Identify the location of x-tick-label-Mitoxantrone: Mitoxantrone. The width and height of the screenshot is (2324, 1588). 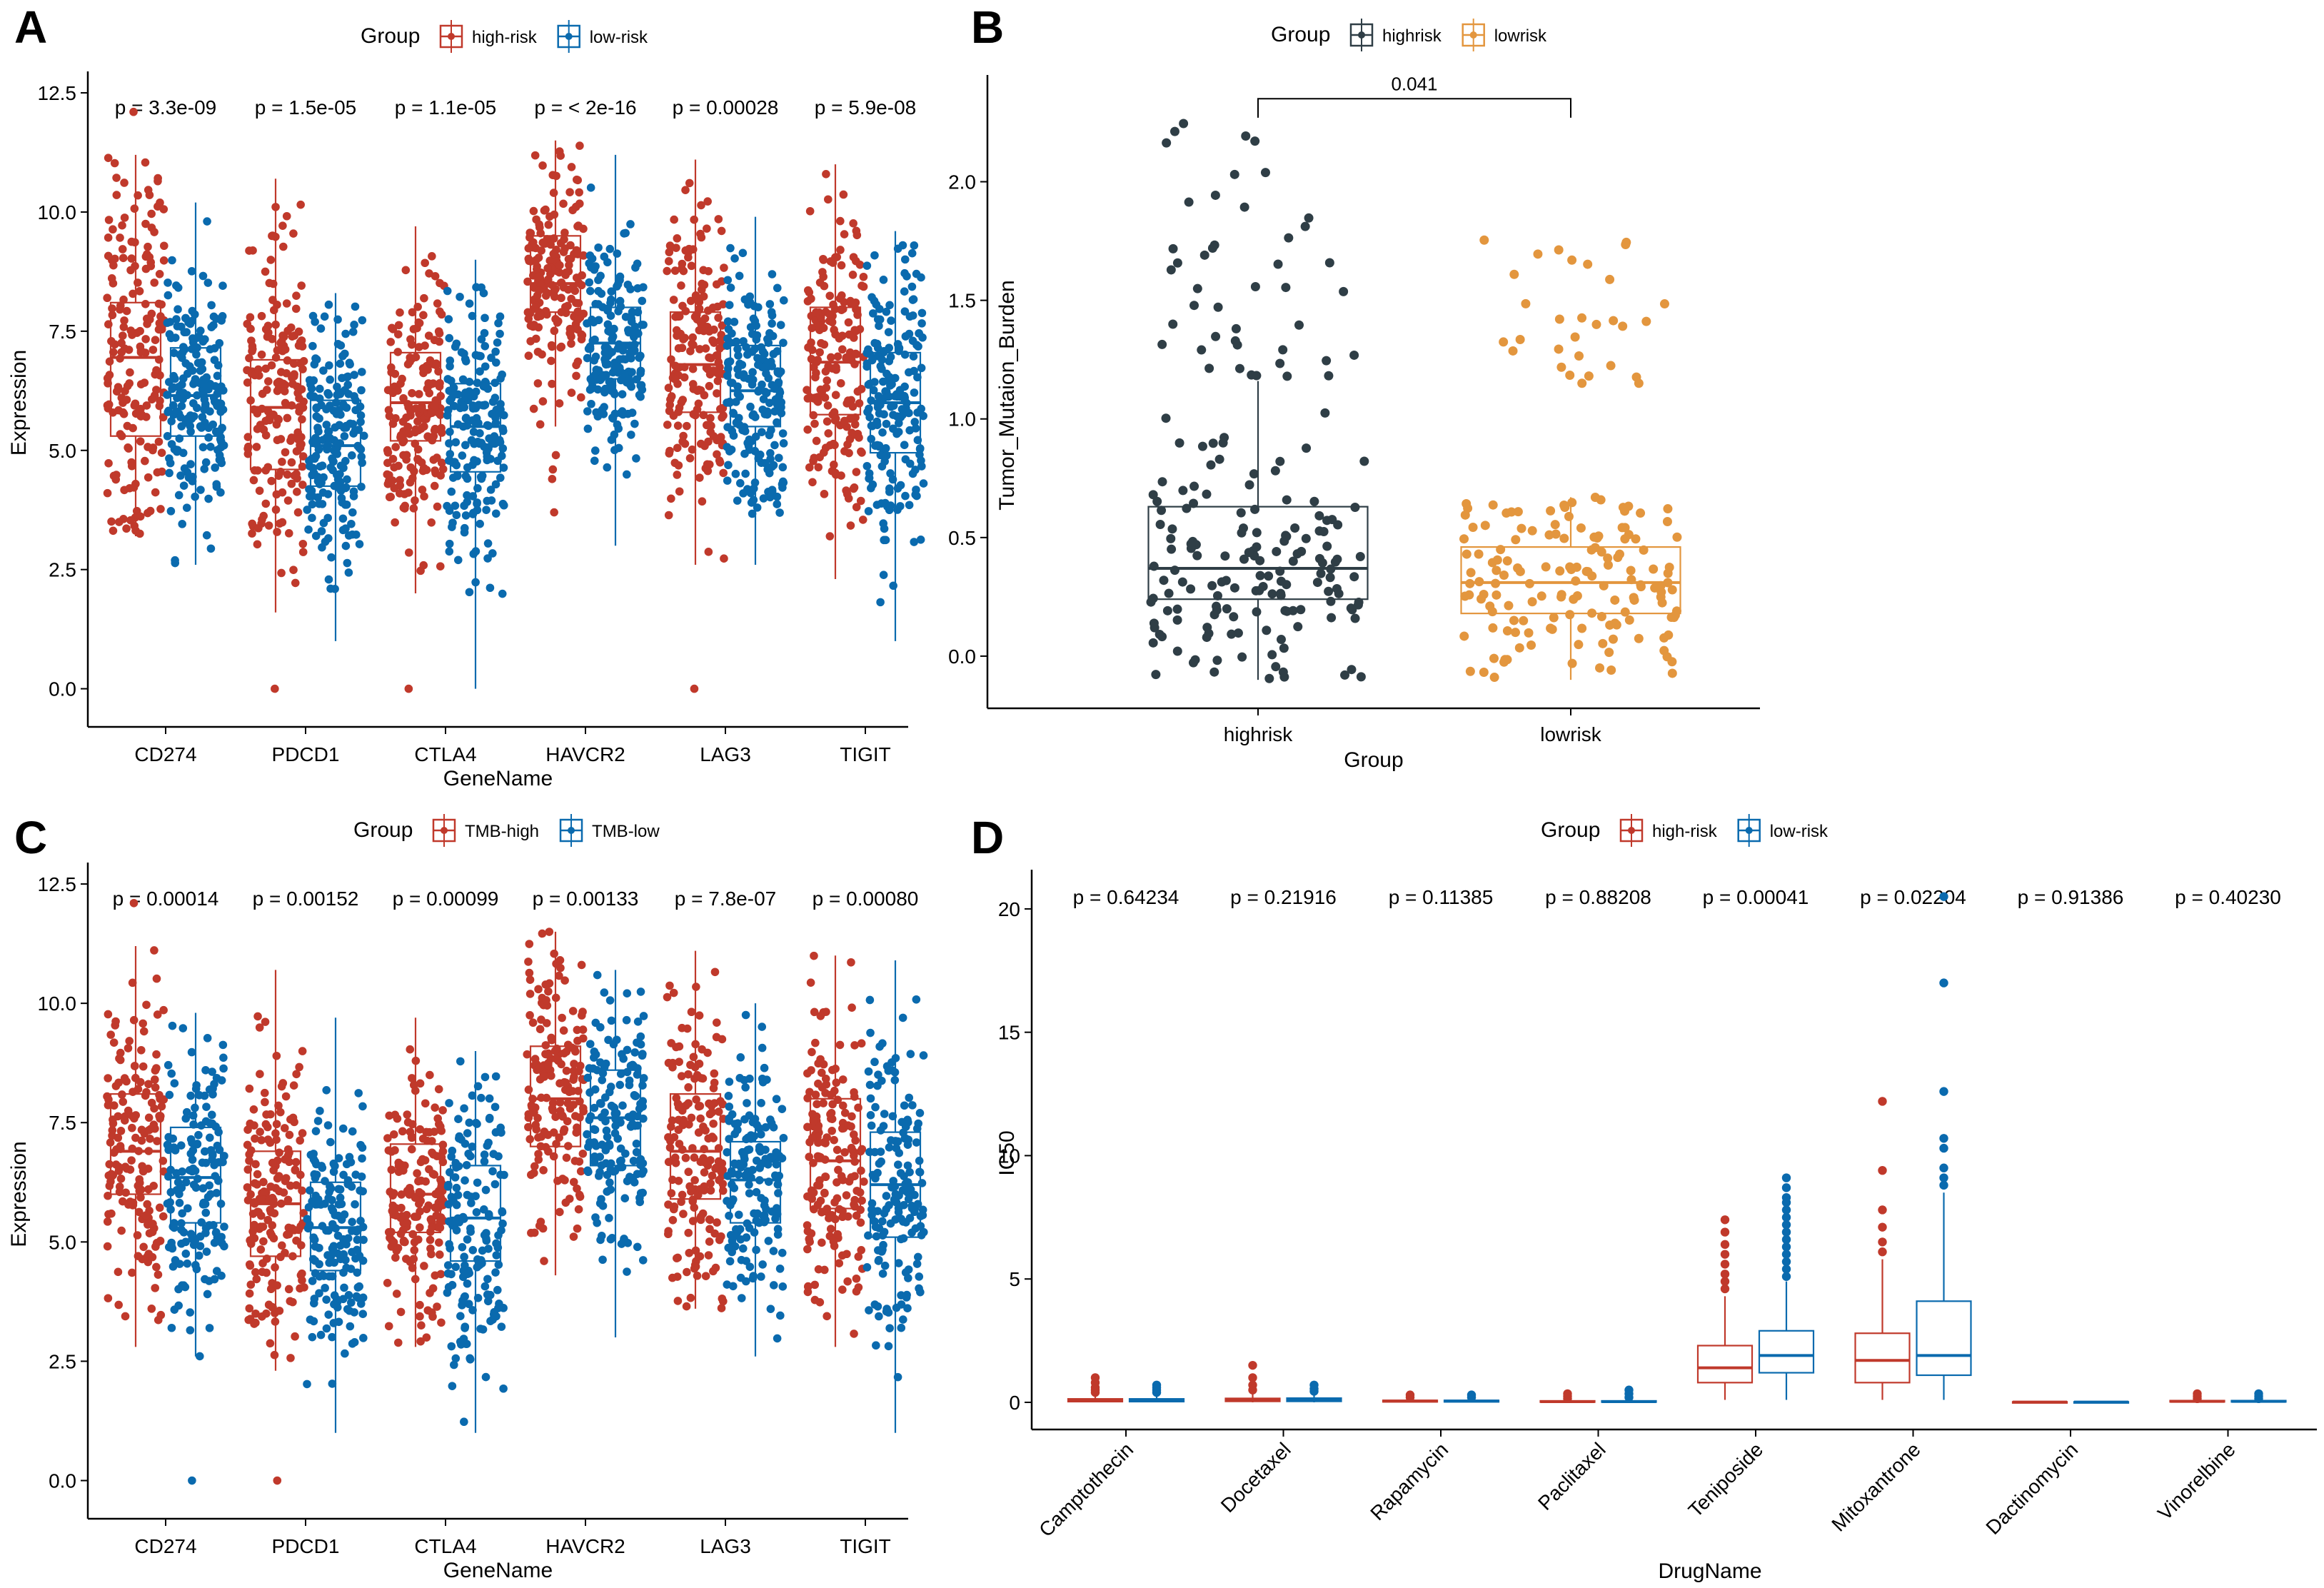
(1875, 1487).